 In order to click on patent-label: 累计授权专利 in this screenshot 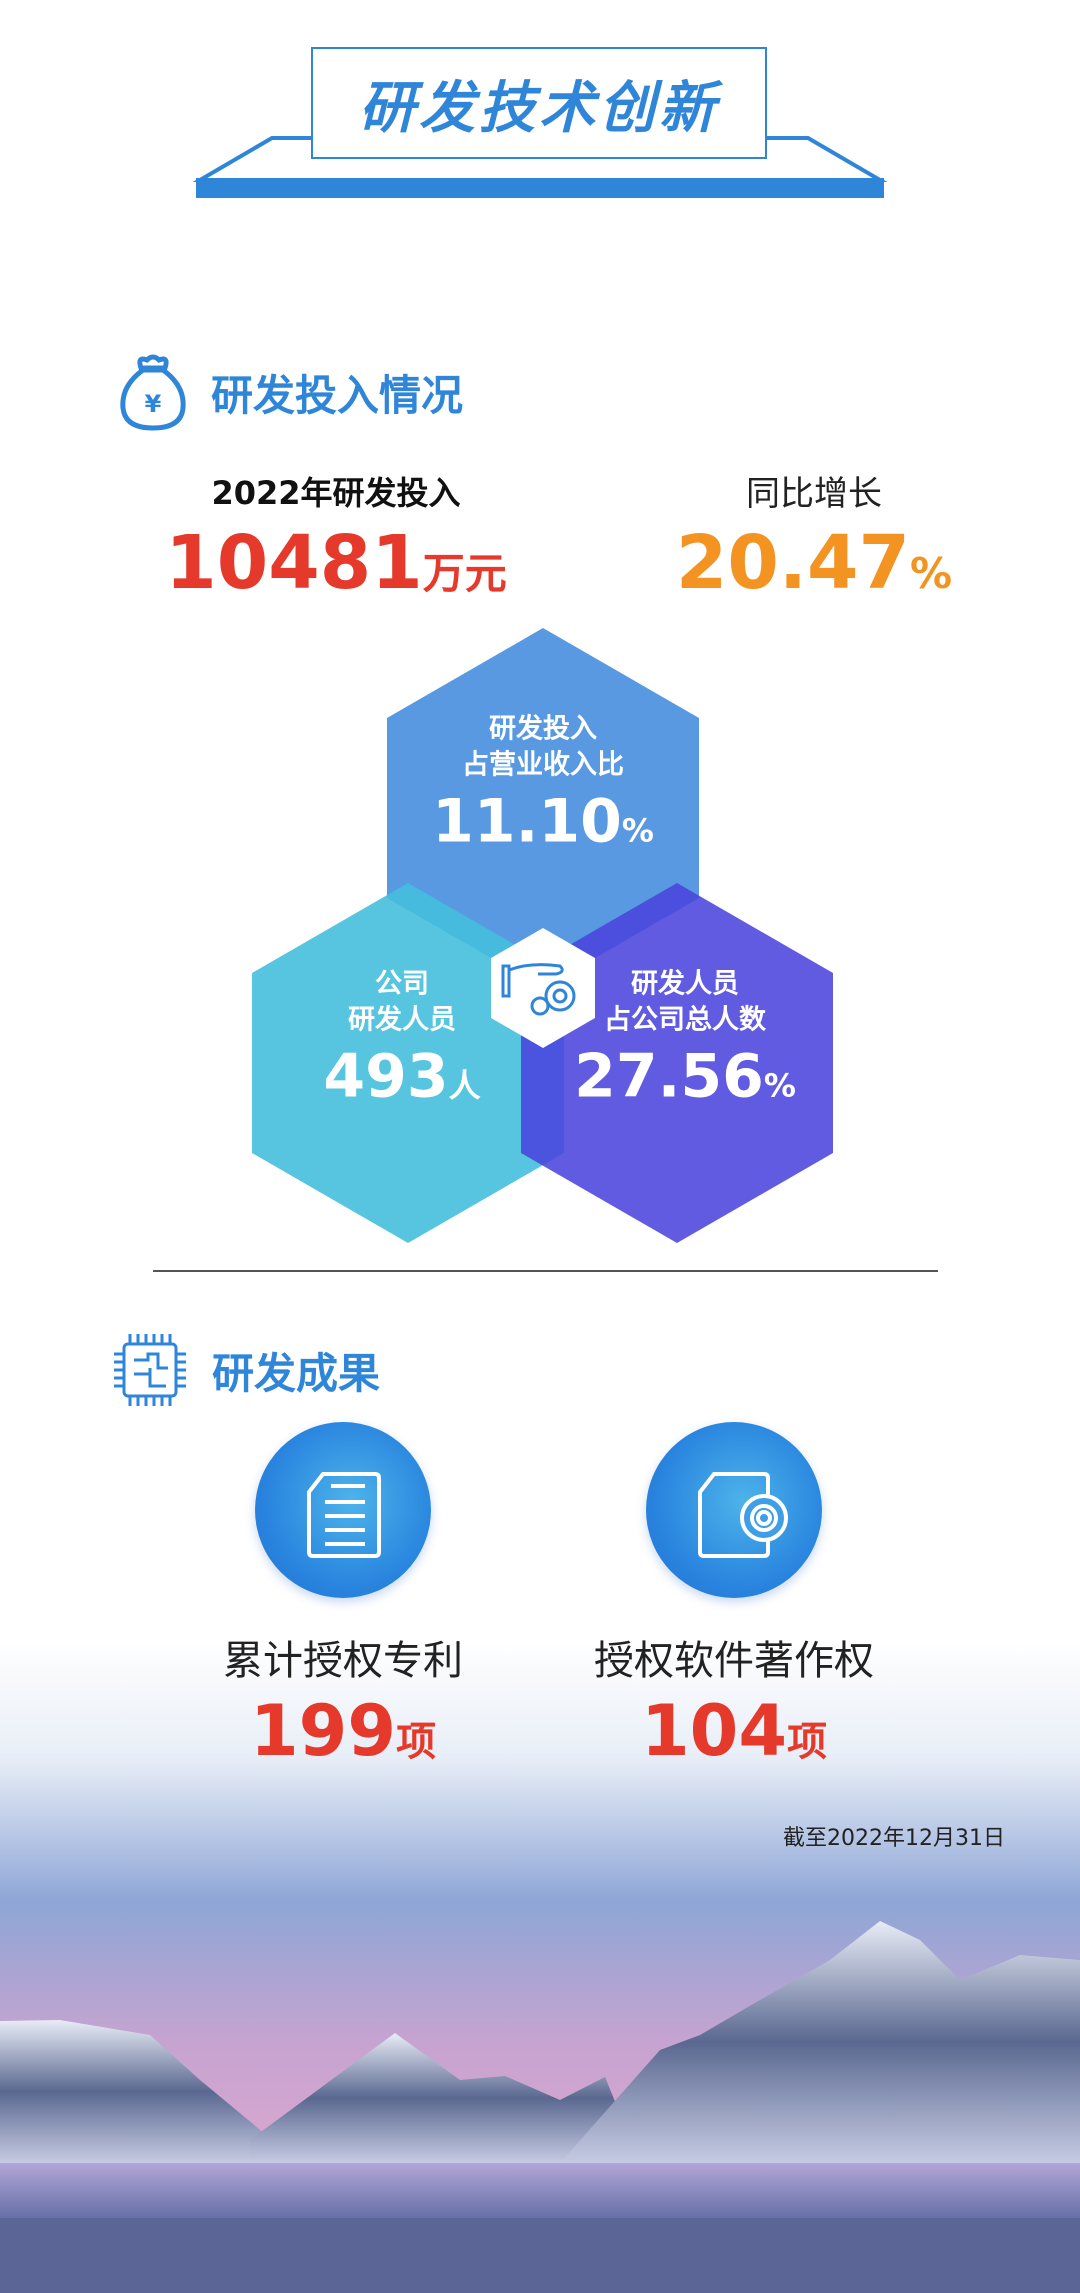, I will do `click(343, 1661)`.